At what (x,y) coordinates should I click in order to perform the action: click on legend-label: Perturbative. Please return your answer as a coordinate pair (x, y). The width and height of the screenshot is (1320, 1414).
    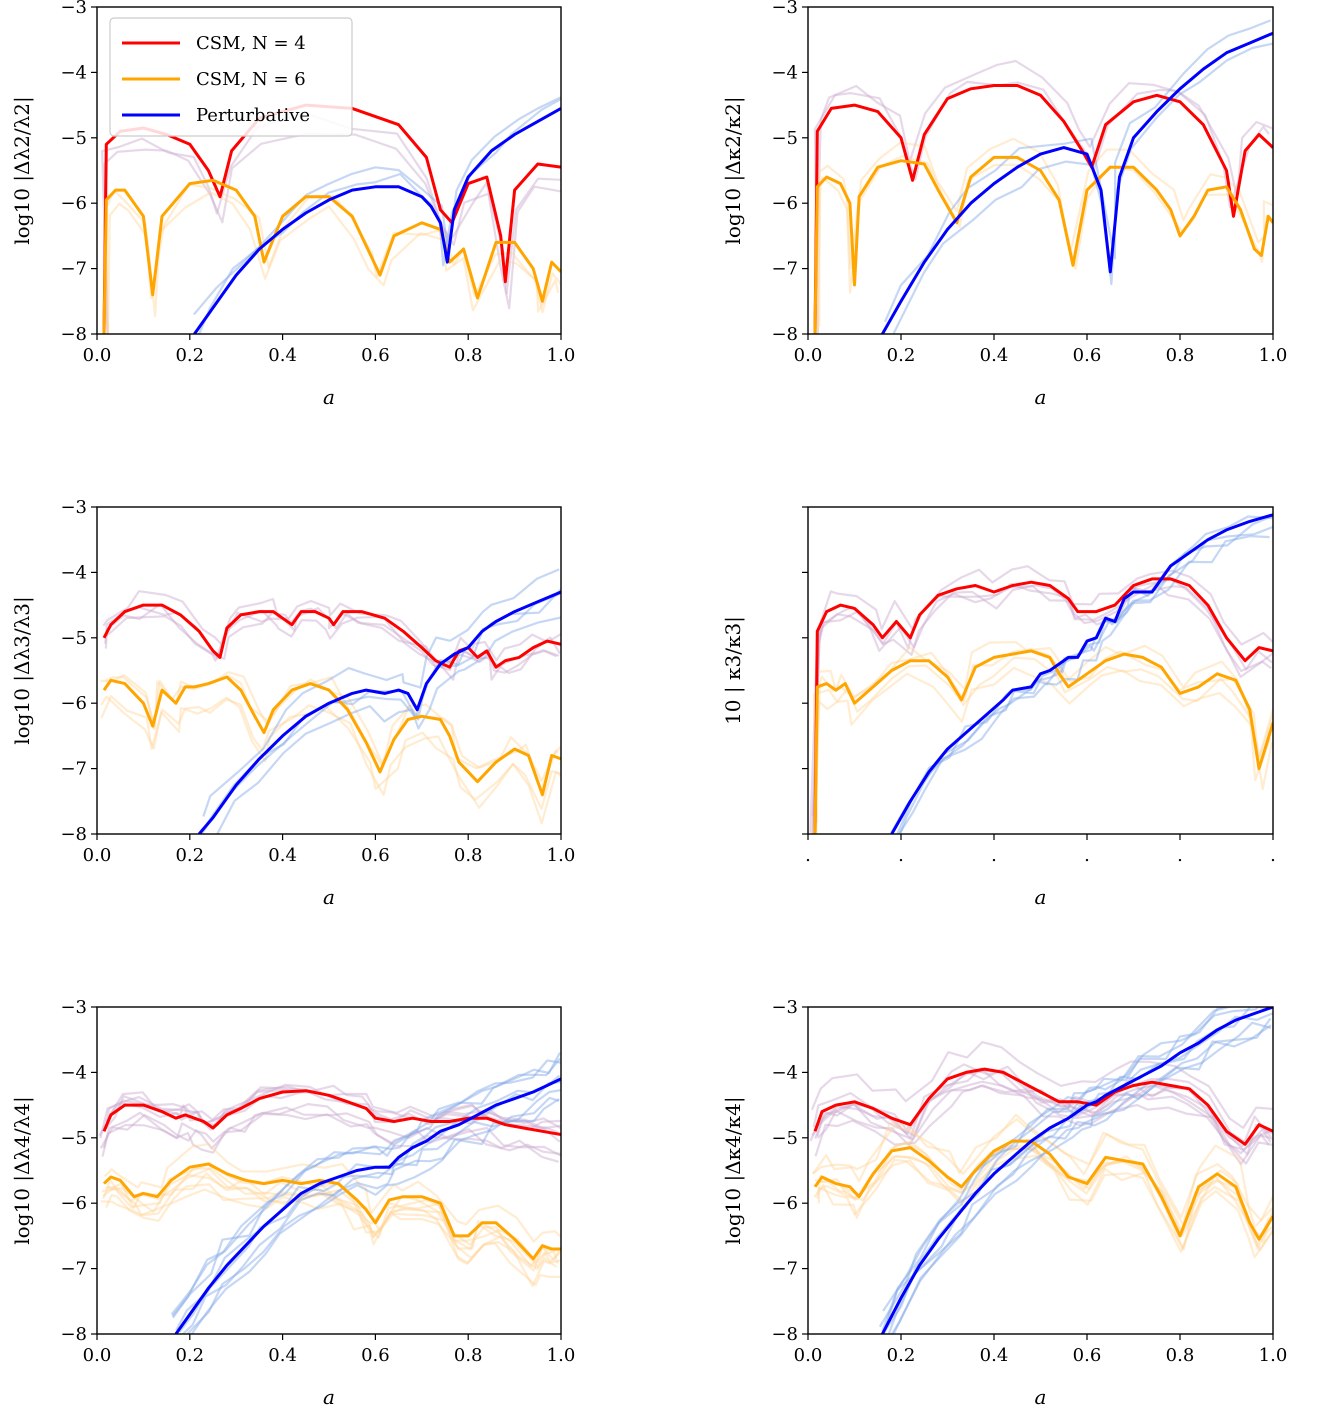
    Looking at the image, I should click on (253, 115).